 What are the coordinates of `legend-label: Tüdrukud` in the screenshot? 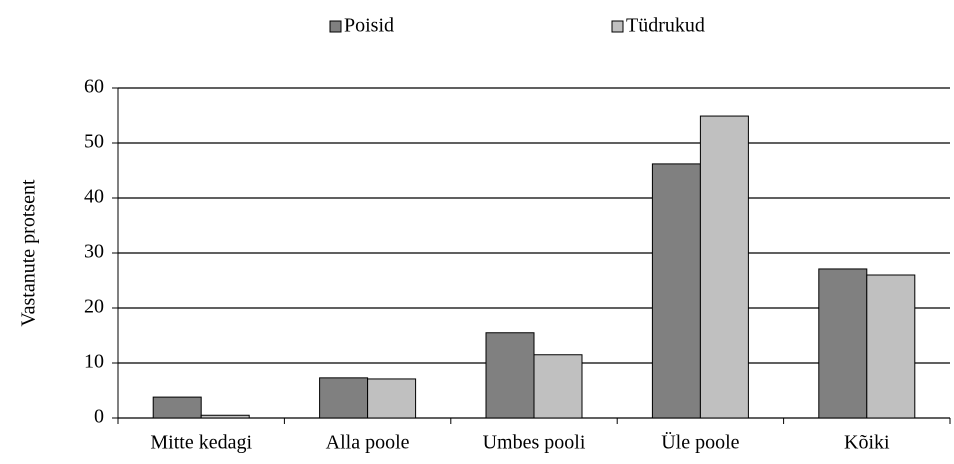 It's located at (665, 26).